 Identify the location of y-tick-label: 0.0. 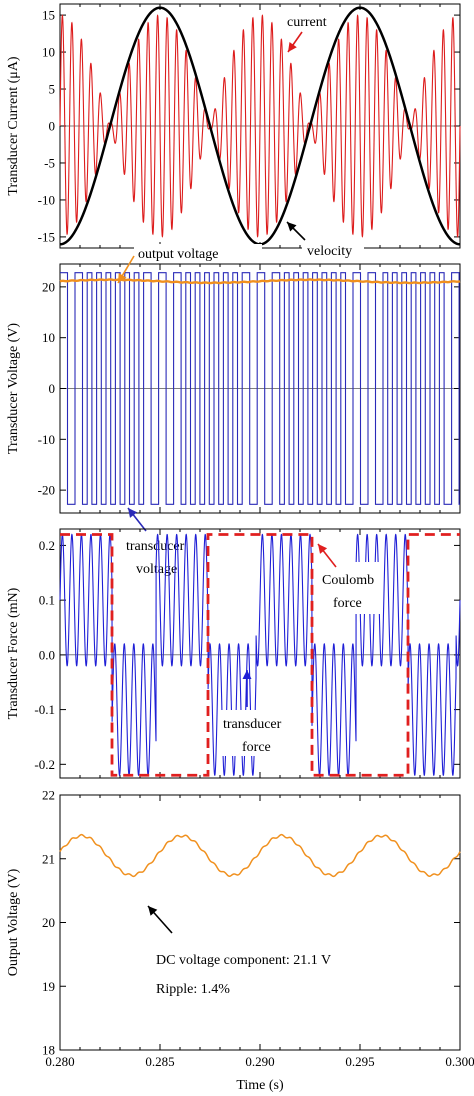
(47, 654).